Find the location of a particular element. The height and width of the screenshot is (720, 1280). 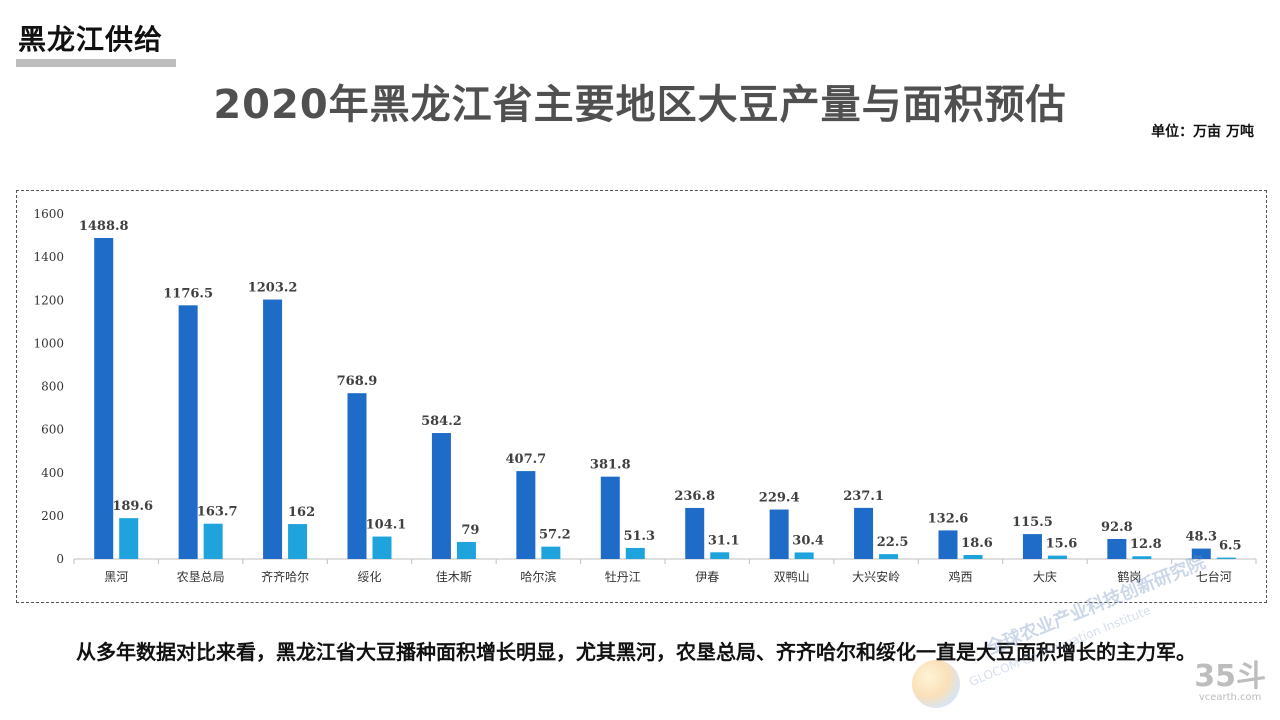

data-label-series-1: 381.8 is located at coordinates (610, 465).